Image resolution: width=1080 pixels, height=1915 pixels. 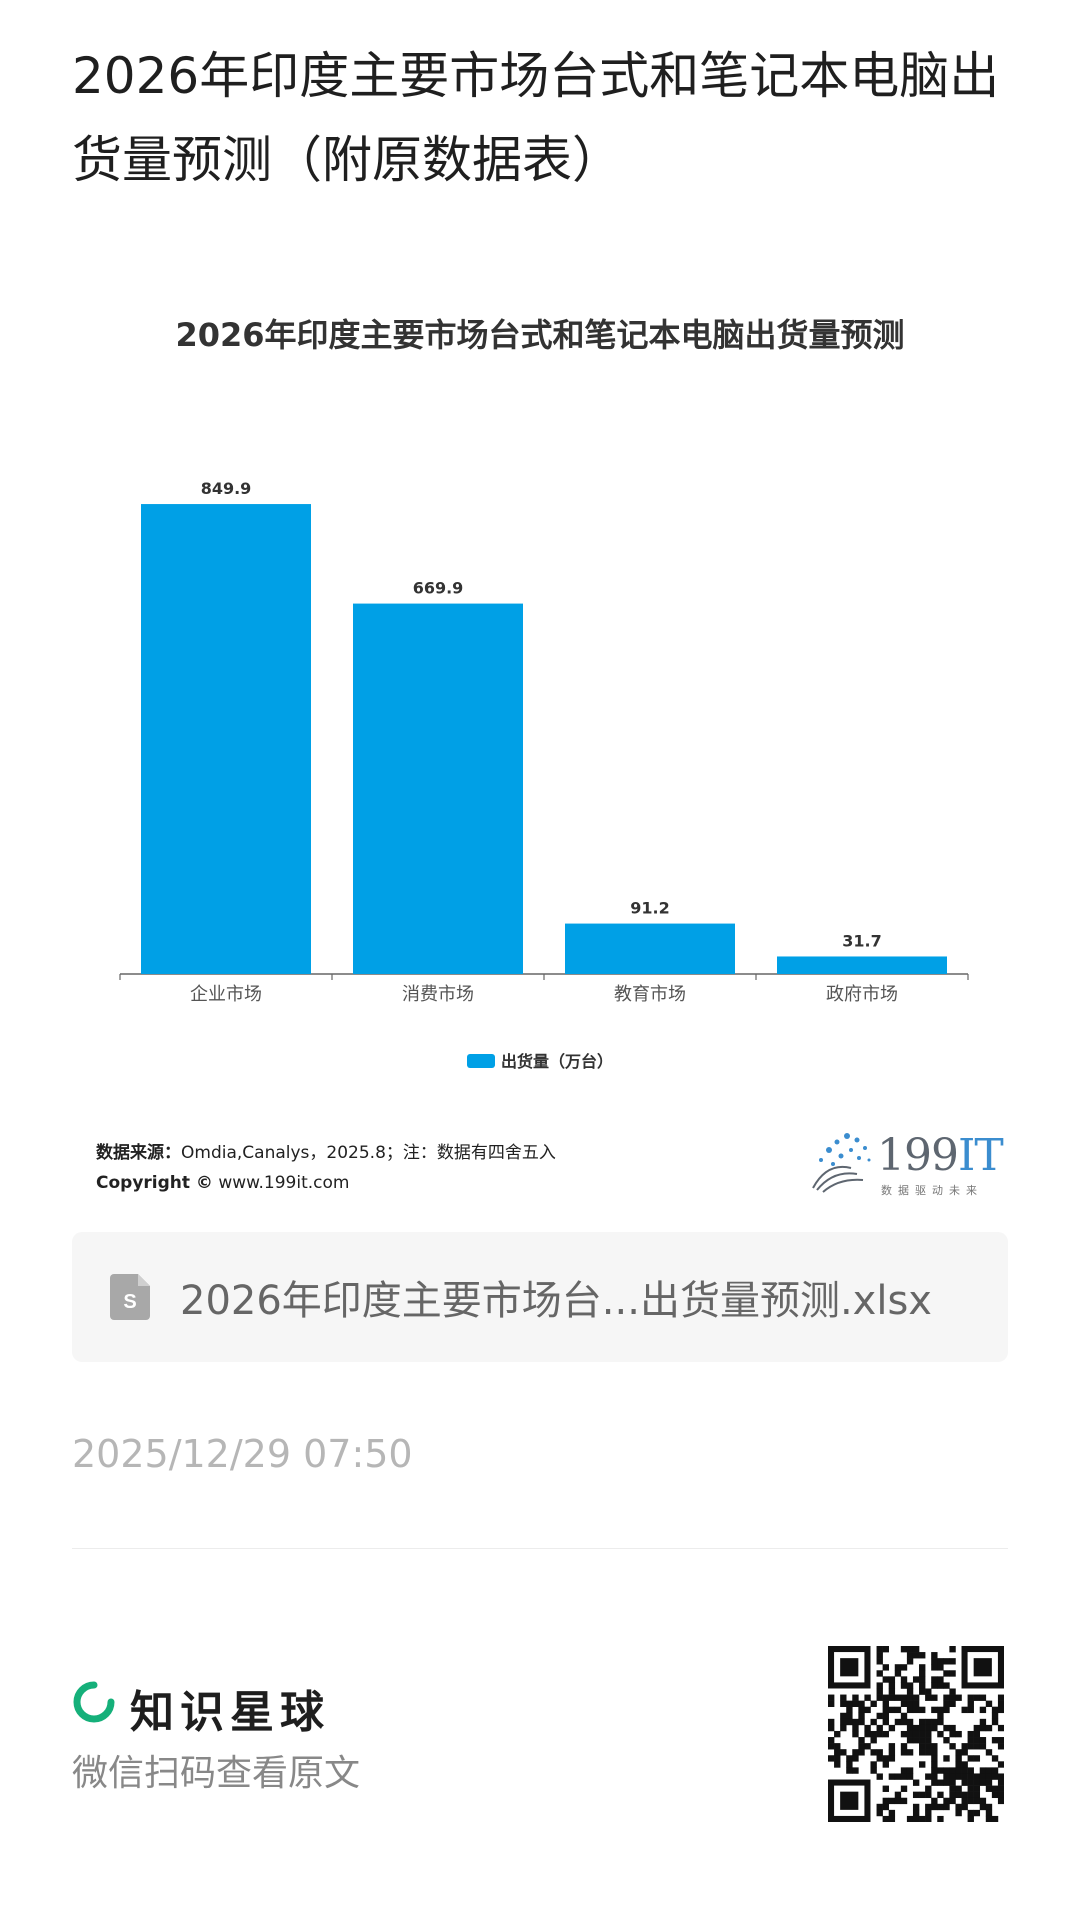 What do you see at coordinates (438, 994) in the screenshot?
I see `x-tick-label: 消费市场` at bounding box center [438, 994].